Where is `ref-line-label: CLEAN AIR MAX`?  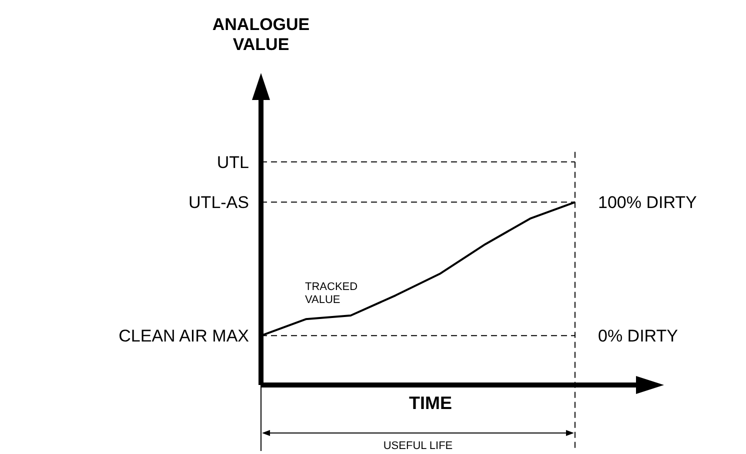
ref-line-label: CLEAN AIR MAX is located at coordinates (183, 336).